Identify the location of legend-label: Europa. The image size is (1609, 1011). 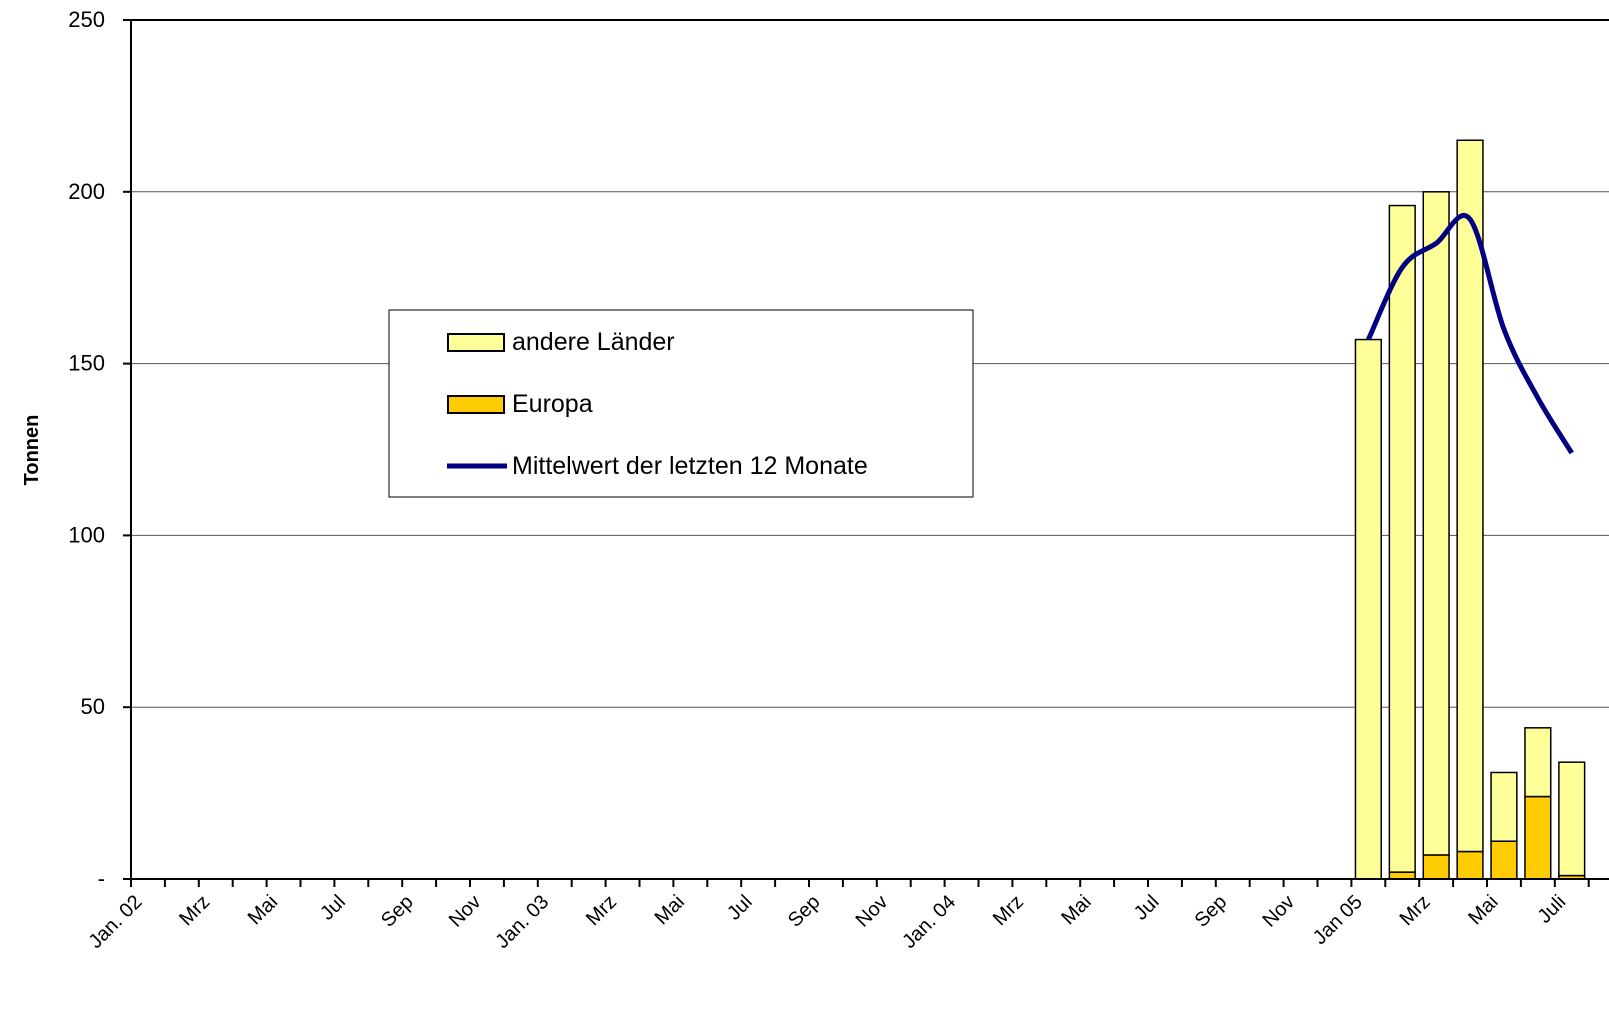
(552, 404).